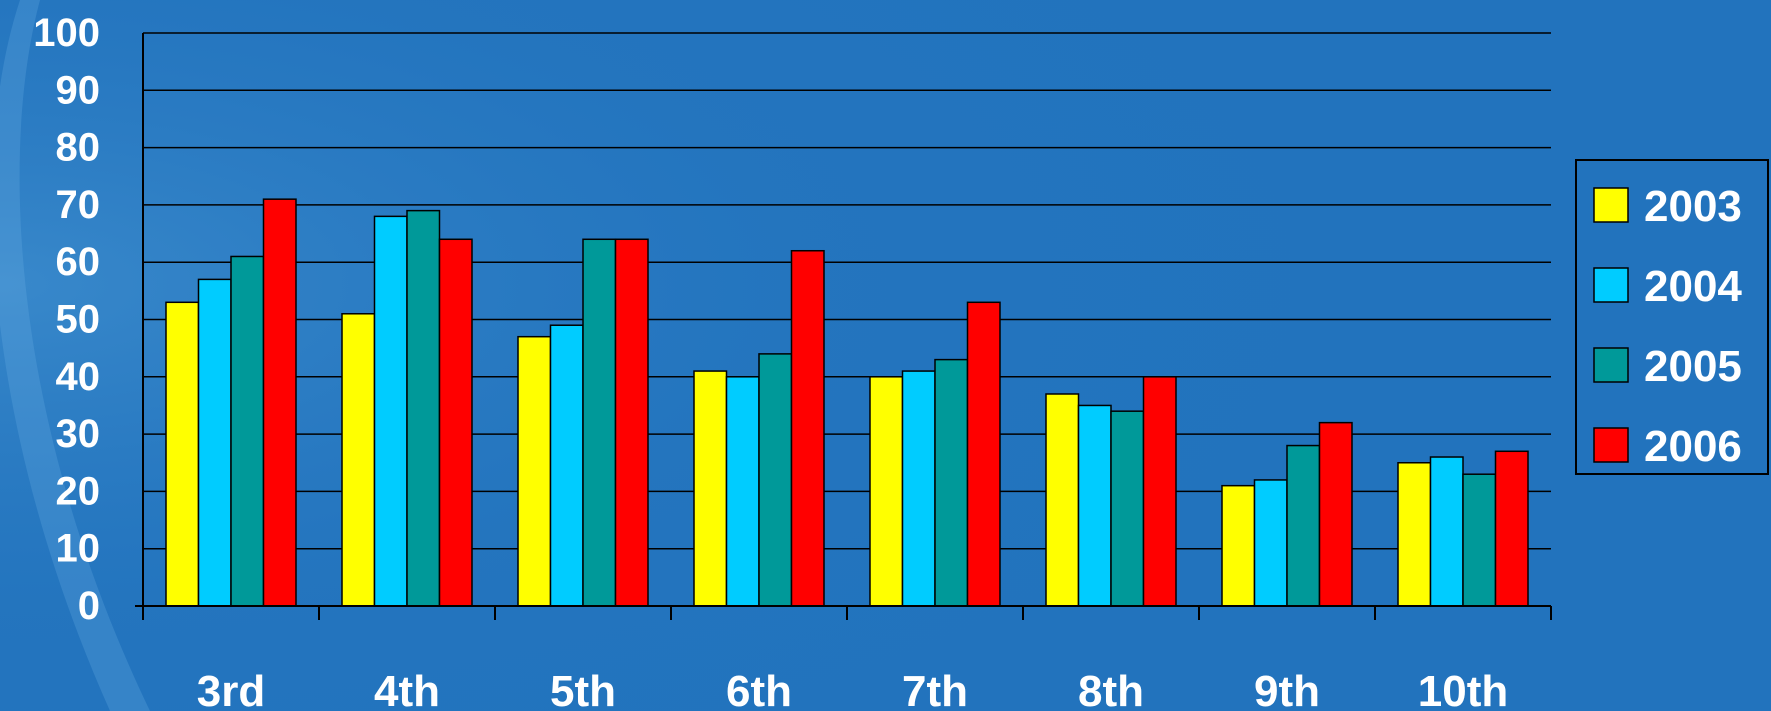 This screenshot has width=1771, height=711. Describe the element at coordinates (280, 402) in the screenshot. I see `bar-2006-3rd` at that location.